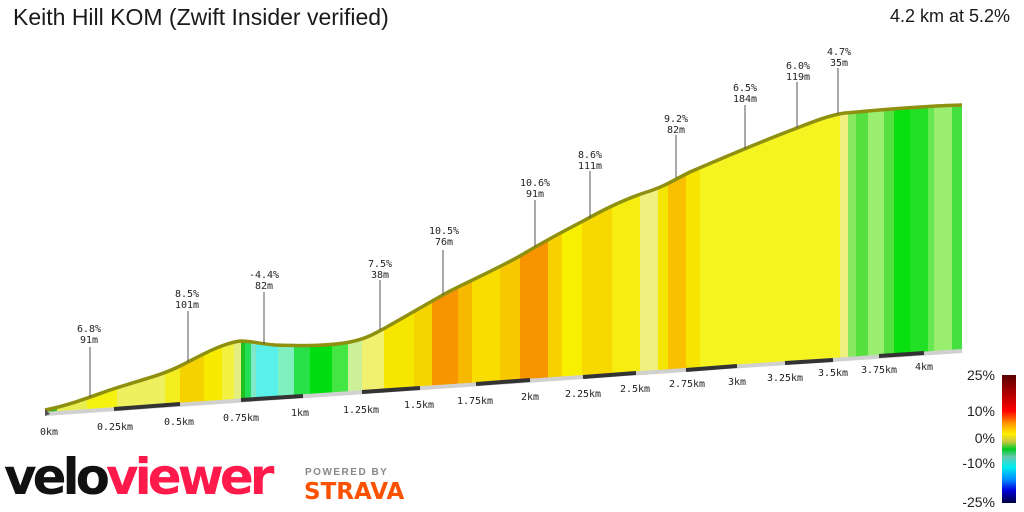 The image size is (1024, 512). Describe the element at coordinates (530, 397) in the screenshot. I see `x-tick: 2km` at that location.